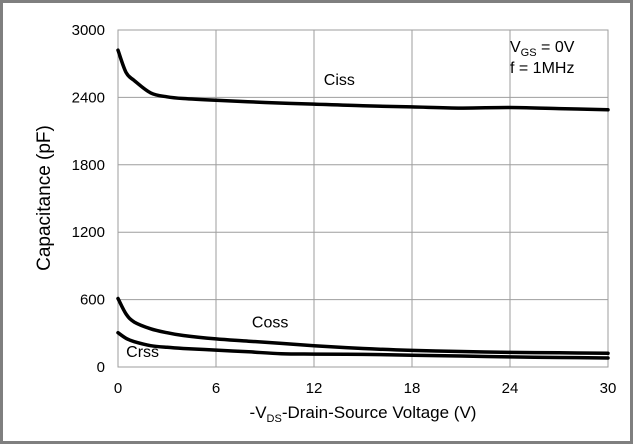 This screenshot has width=633, height=444. I want to click on x-tick-label: 18, so click(412, 388).